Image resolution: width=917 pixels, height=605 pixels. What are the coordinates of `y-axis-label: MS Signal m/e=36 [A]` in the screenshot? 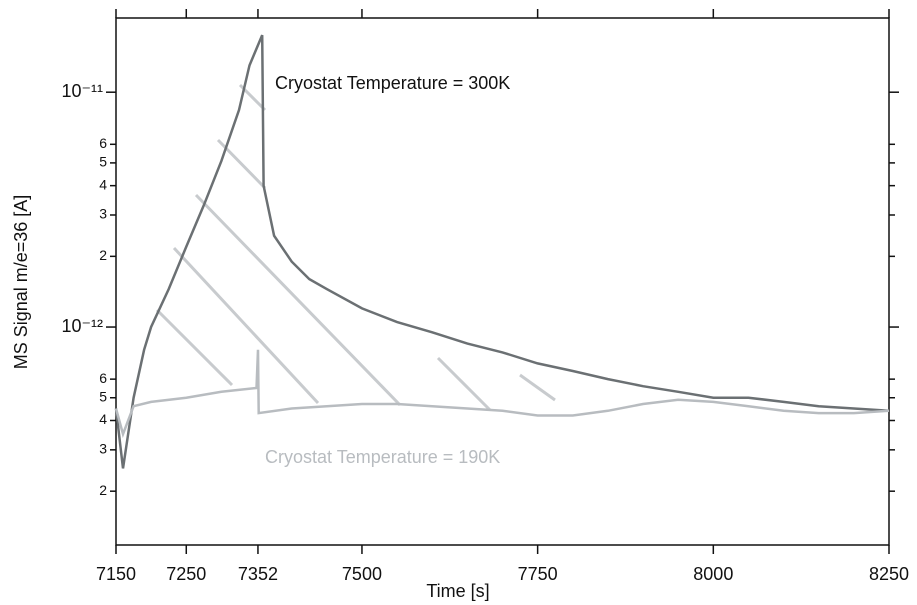 It's located at (21, 282).